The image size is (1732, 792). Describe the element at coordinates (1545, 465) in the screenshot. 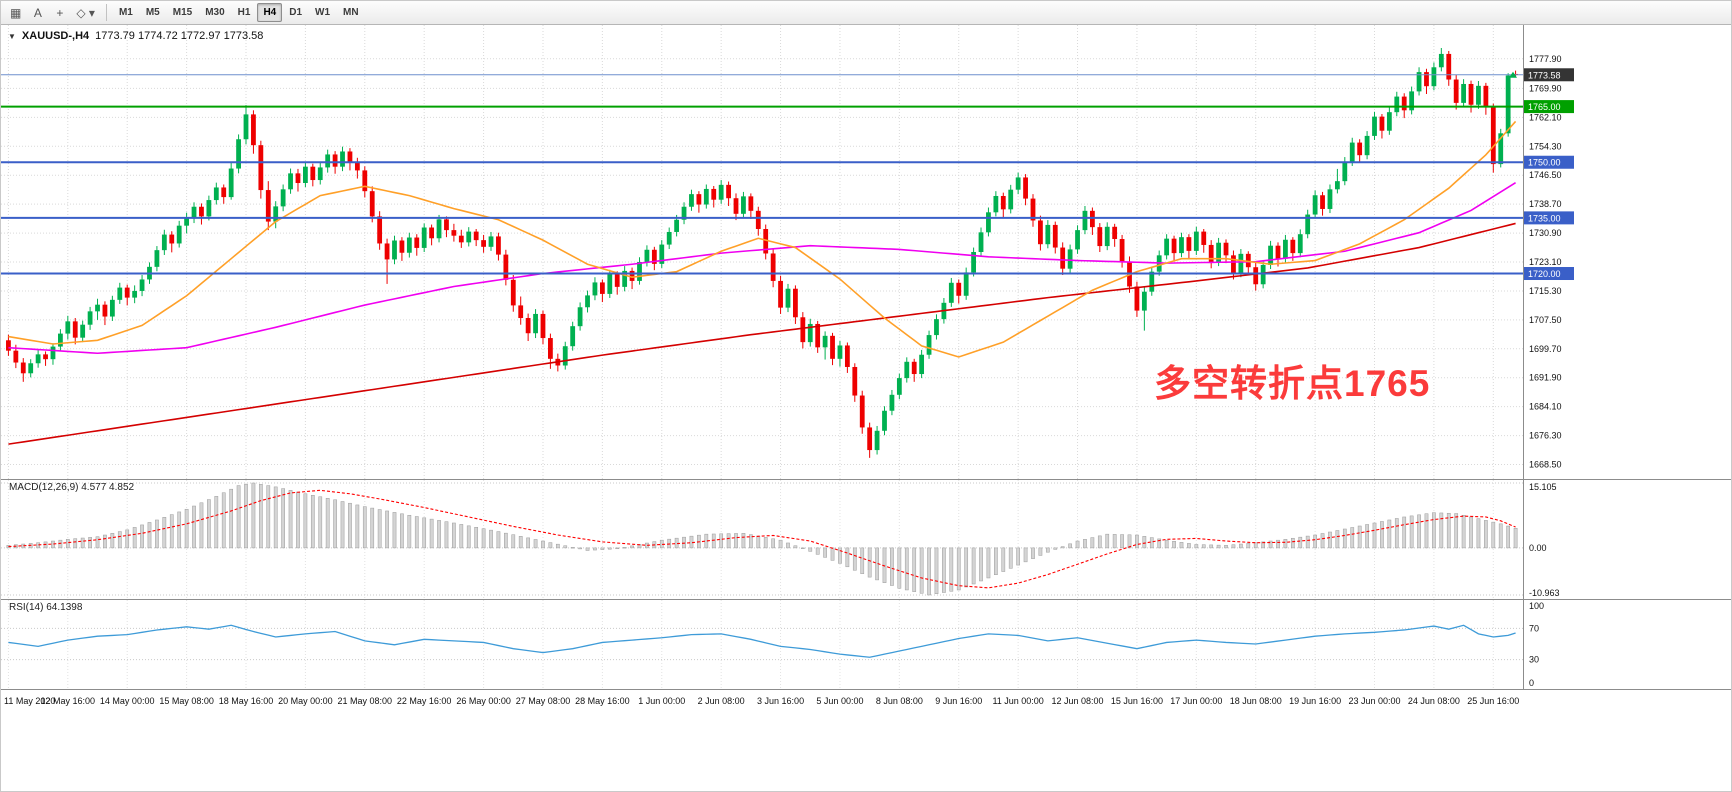

I see `svg-text: 1668.50` at that location.